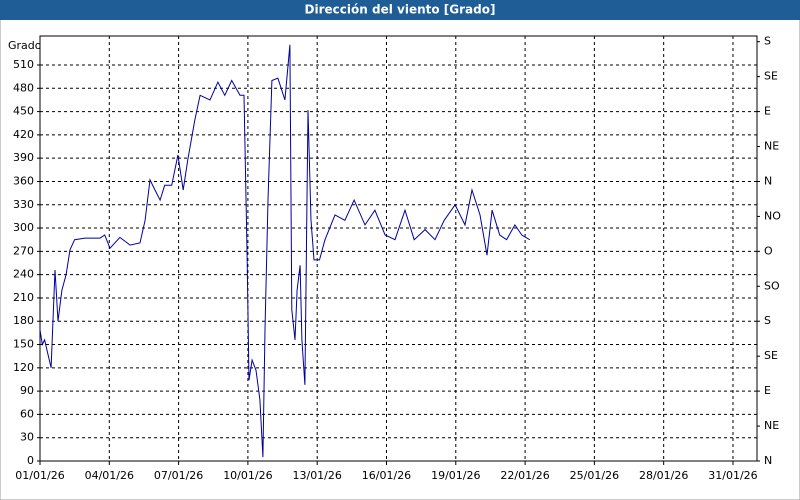 The image size is (800, 500). What do you see at coordinates (39, 475) in the screenshot?
I see `x-tick-label: 01/01/26` at bounding box center [39, 475].